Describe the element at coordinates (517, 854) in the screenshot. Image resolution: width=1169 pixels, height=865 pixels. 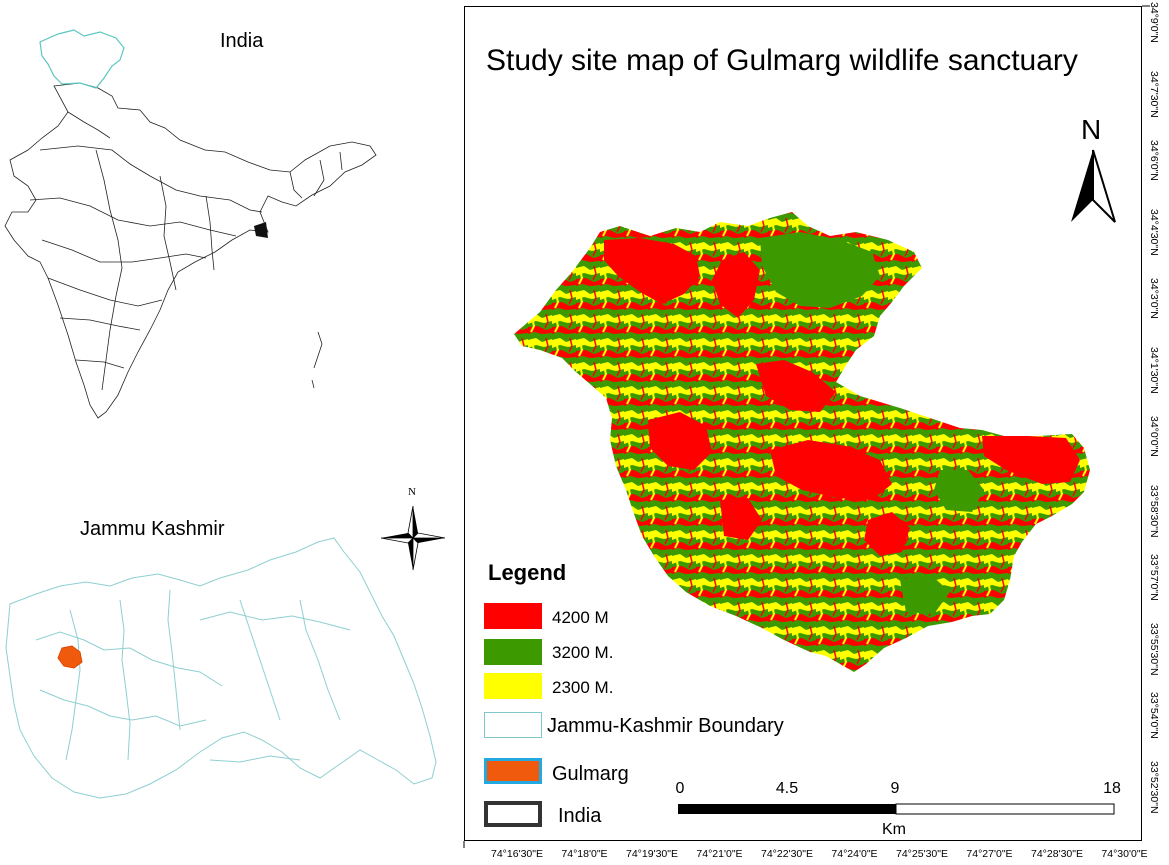
I see `longitude-label: 74°16'30"E` at that location.